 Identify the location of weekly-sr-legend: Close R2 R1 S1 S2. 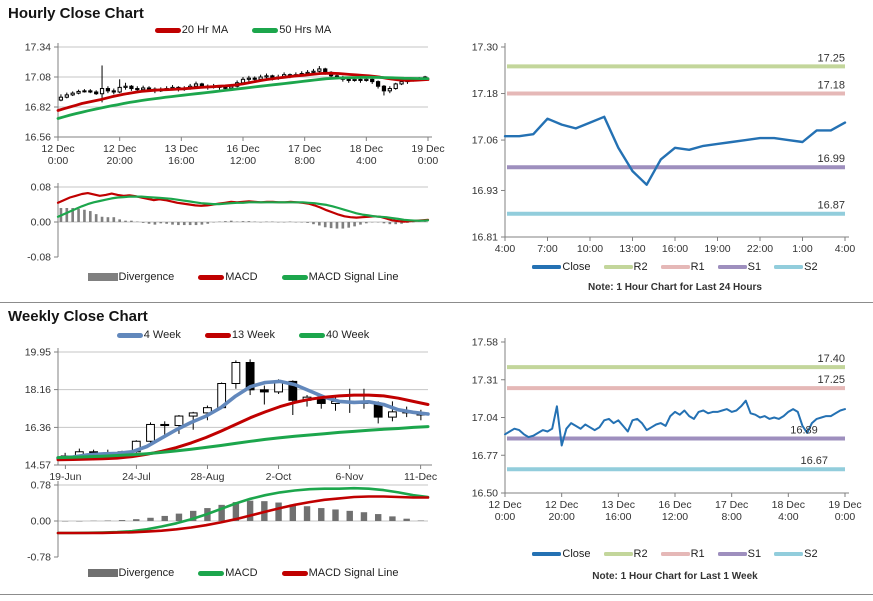
(675, 554).